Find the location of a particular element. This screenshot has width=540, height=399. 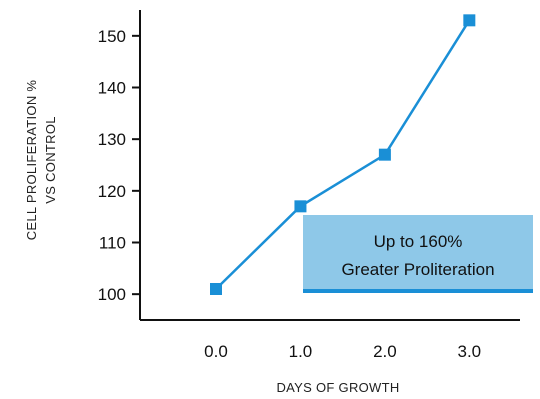

callout-annotation: Up to 160% Greater Proliteration is located at coordinates (418, 254).